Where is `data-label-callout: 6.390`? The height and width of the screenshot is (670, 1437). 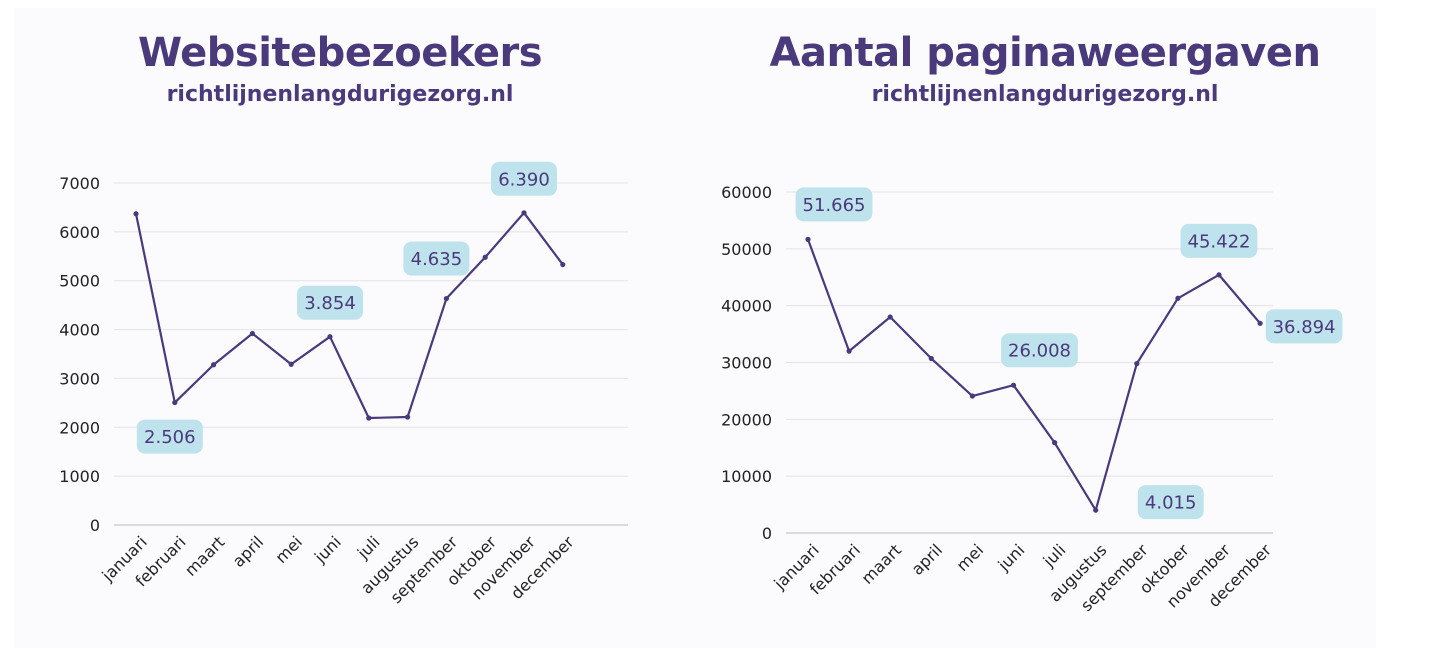
data-label-callout: 6.390 is located at coordinates (524, 178).